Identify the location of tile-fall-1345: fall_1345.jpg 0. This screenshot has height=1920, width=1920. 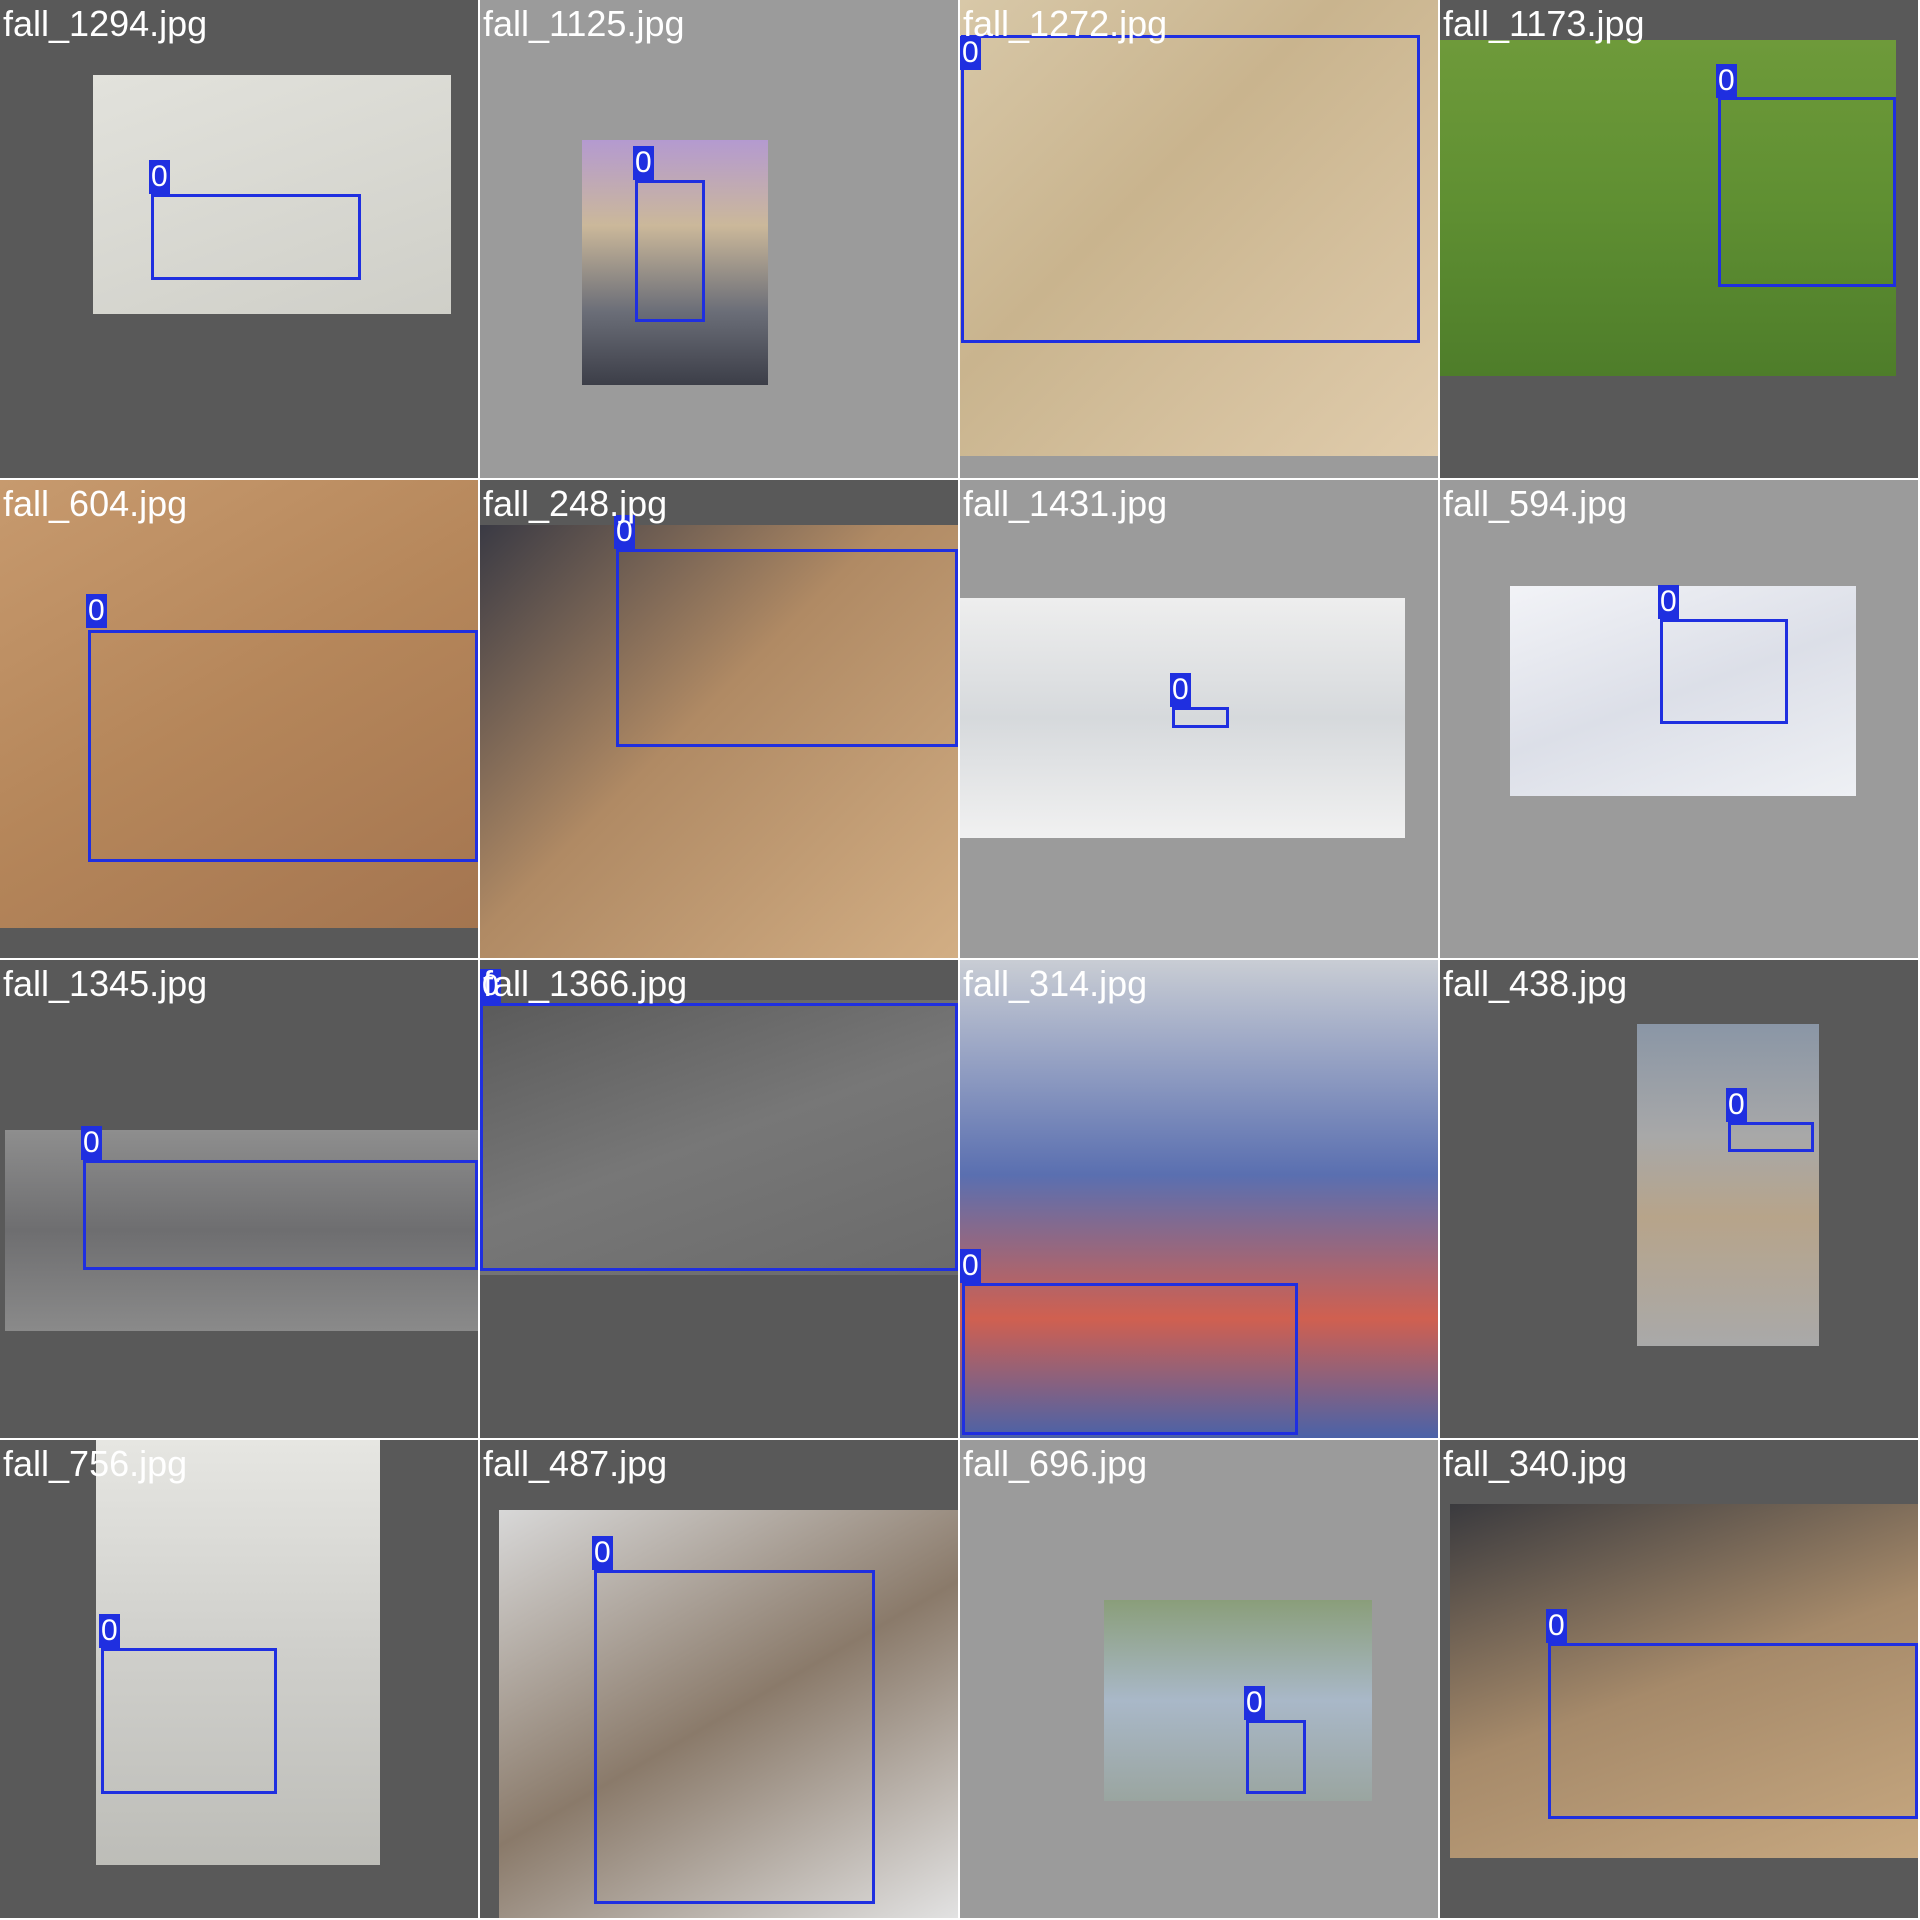
(239, 1199).